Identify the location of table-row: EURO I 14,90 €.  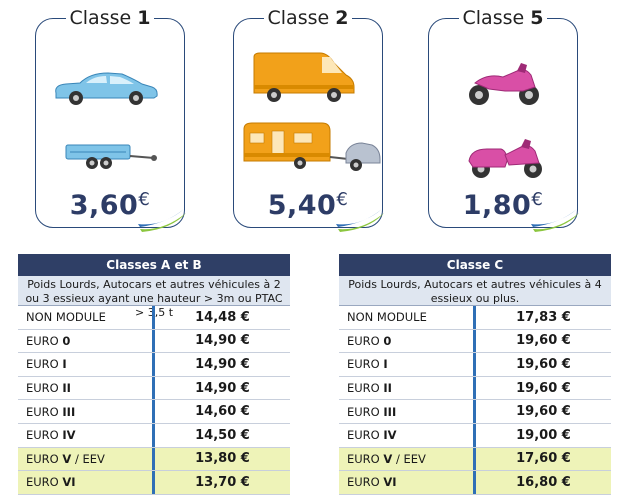
(154, 365).